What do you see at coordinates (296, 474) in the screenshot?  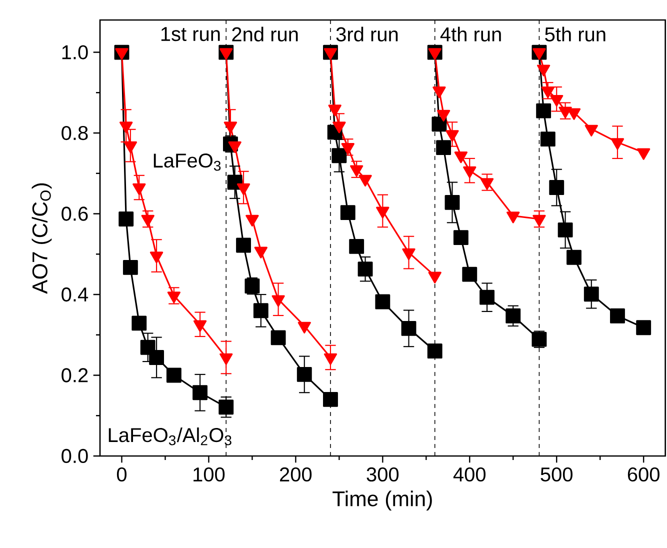 I see `x-tick-label: 200` at bounding box center [296, 474].